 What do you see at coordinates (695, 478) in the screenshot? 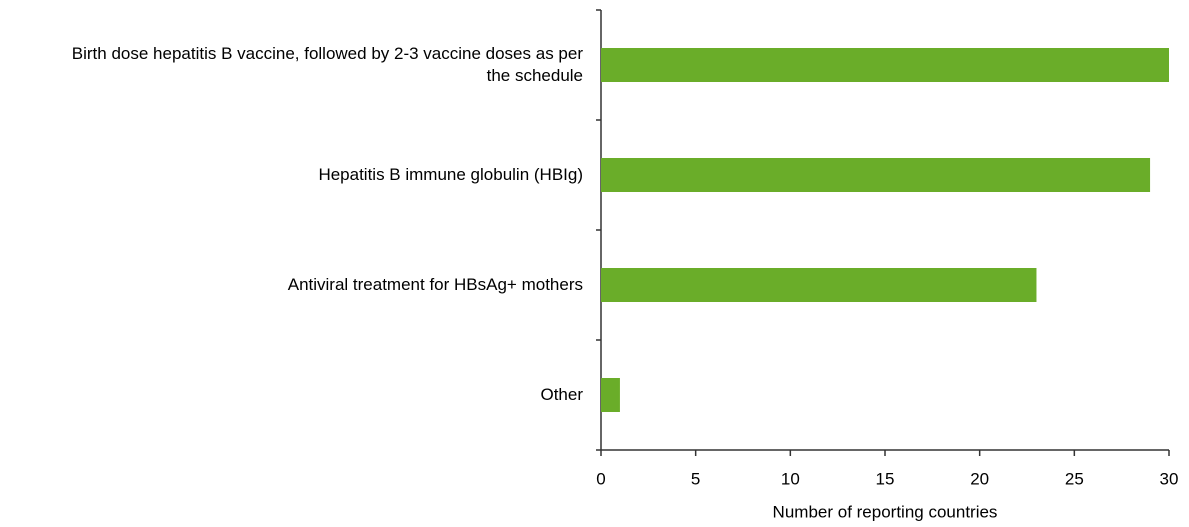
I see `x-tick-label: 5` at bounding box center [695, 478].